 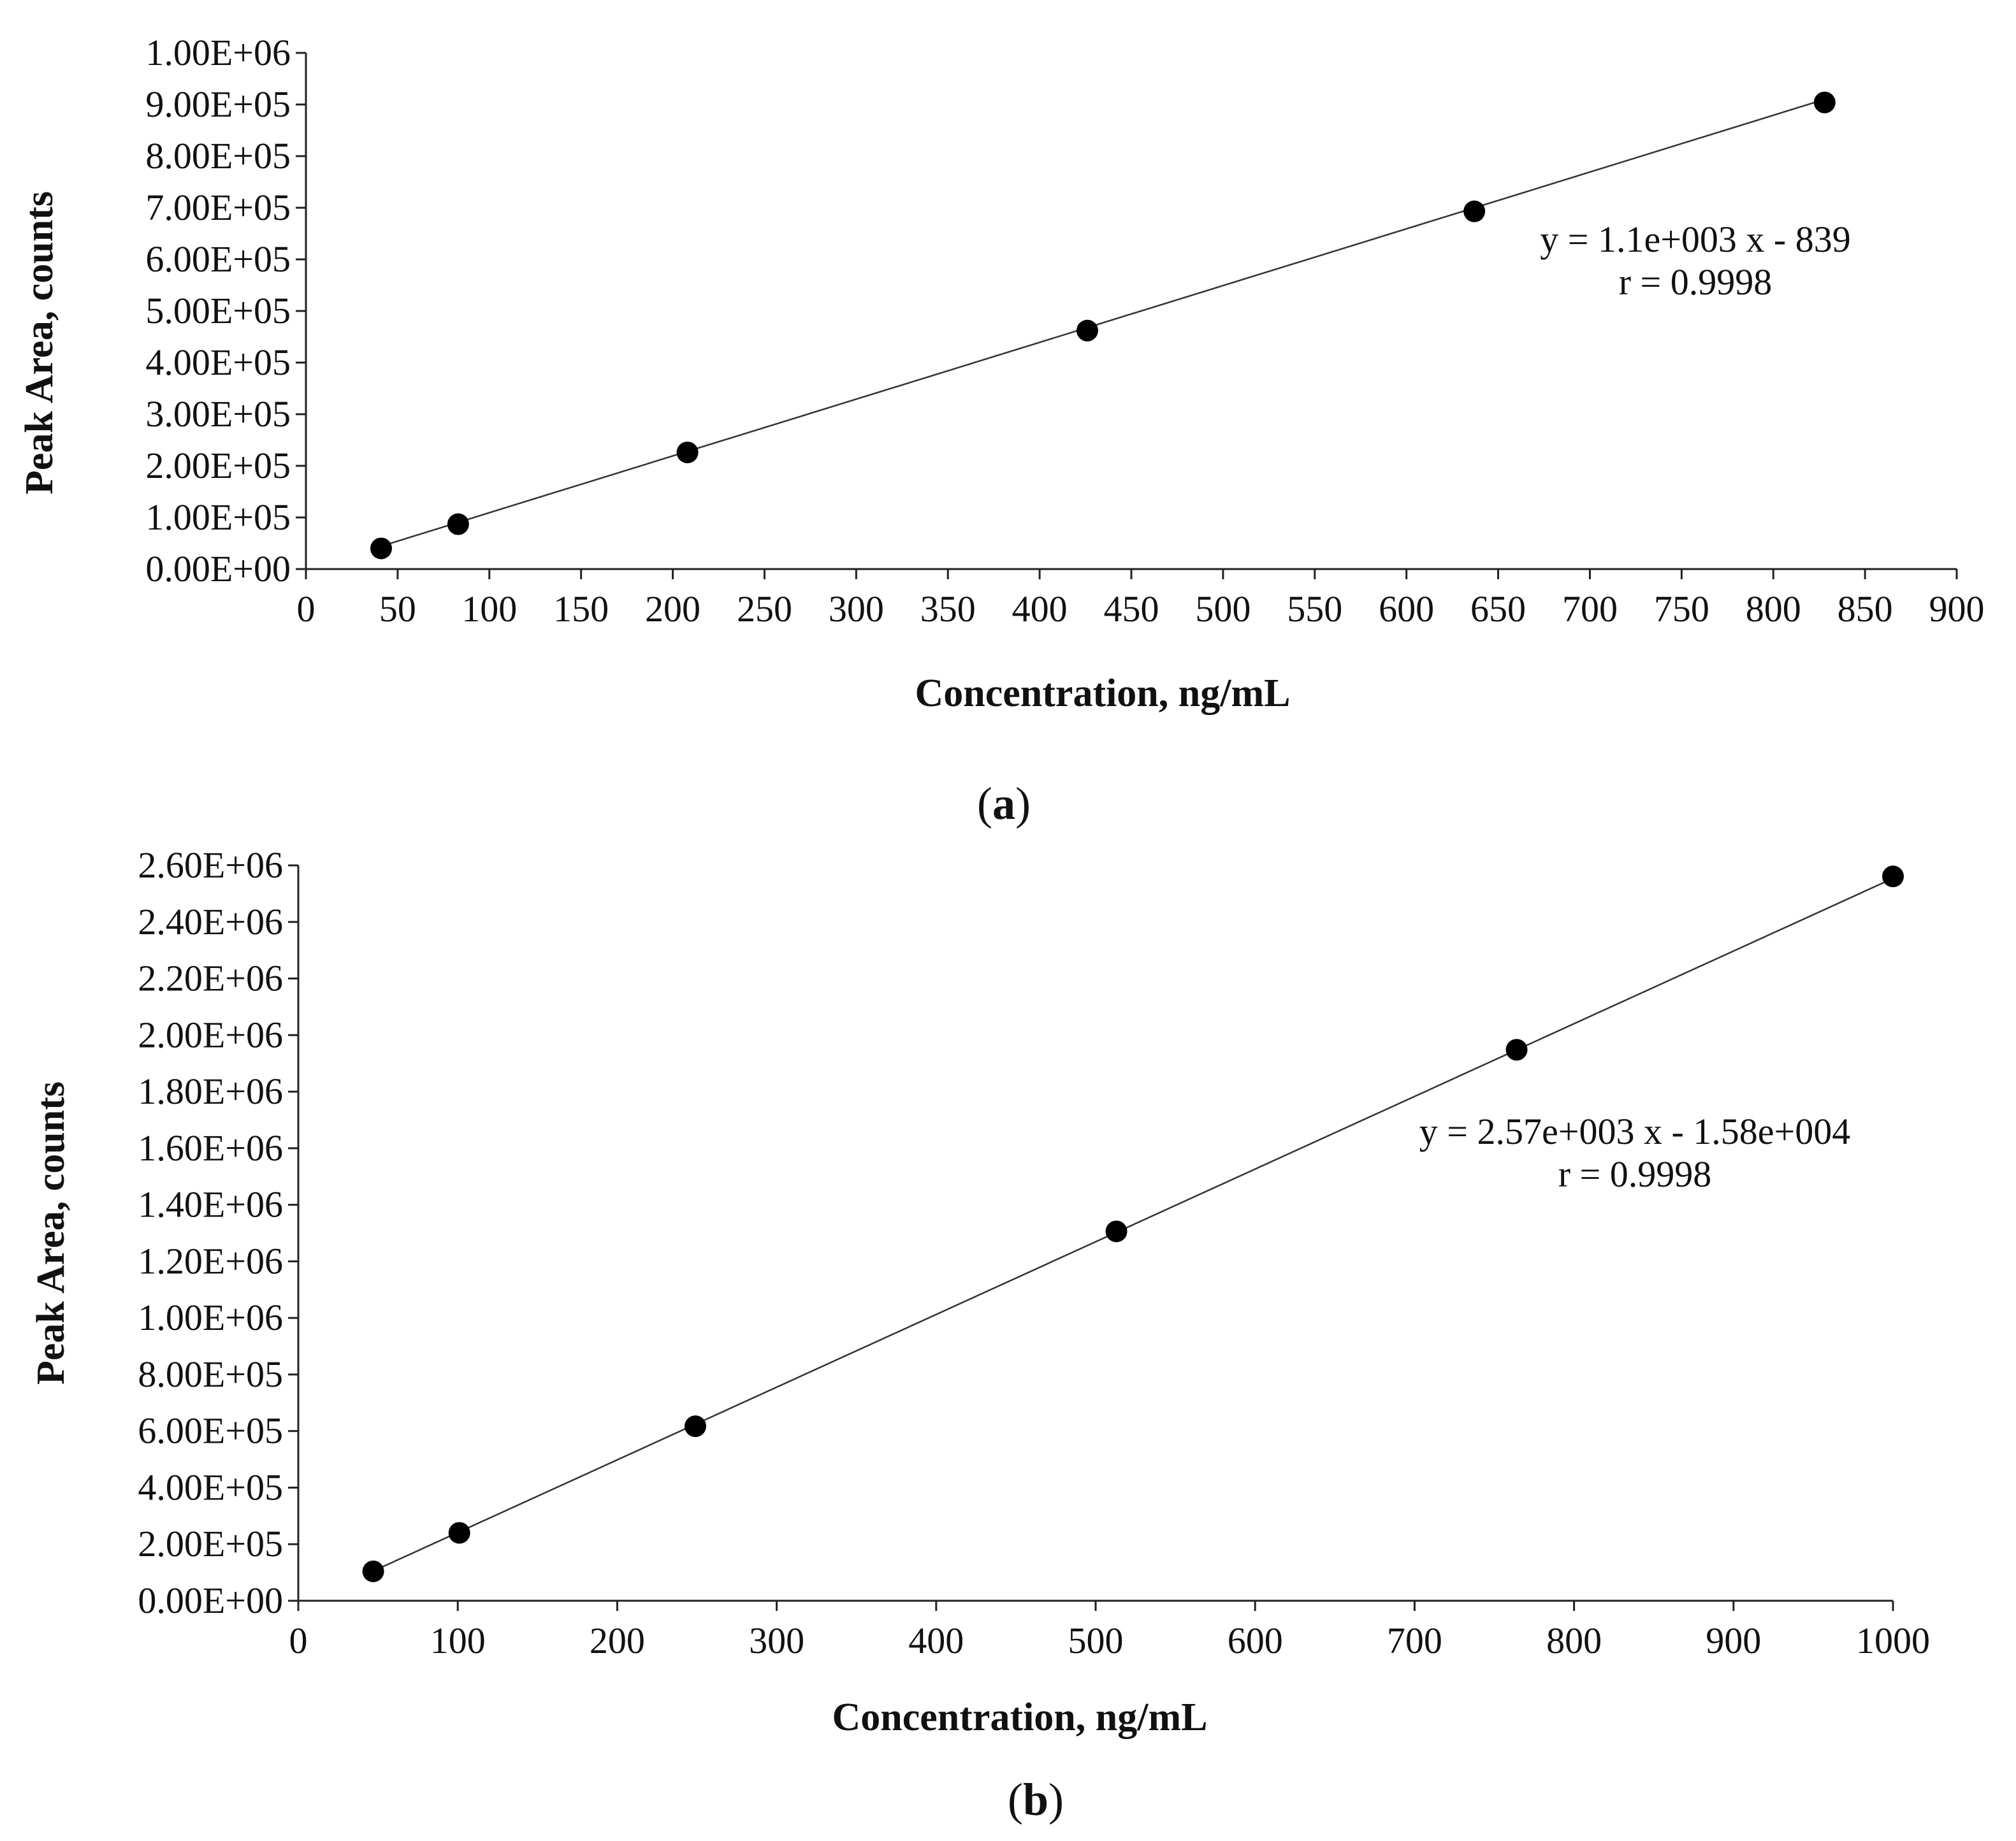 I want to click on panel-b-y-tick-label: 1.40E+06, so click(x=210, y=1204).